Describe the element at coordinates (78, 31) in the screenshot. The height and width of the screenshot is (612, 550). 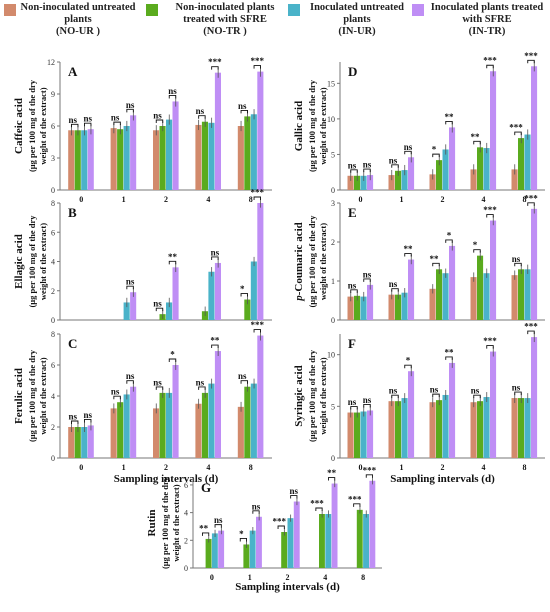
I see `legend-sub: (NO-UR )` at that location.